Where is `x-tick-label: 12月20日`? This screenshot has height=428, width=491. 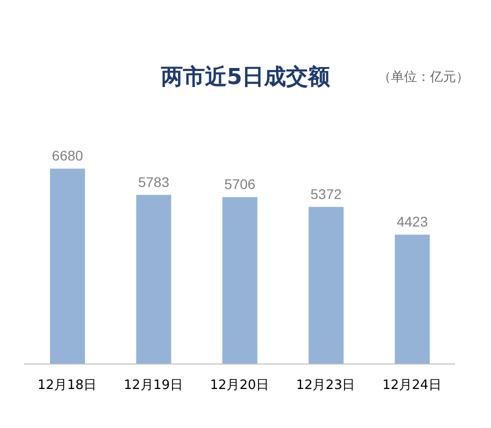 x-tick-label: 12月20日 is located at coordinates (240, 386).